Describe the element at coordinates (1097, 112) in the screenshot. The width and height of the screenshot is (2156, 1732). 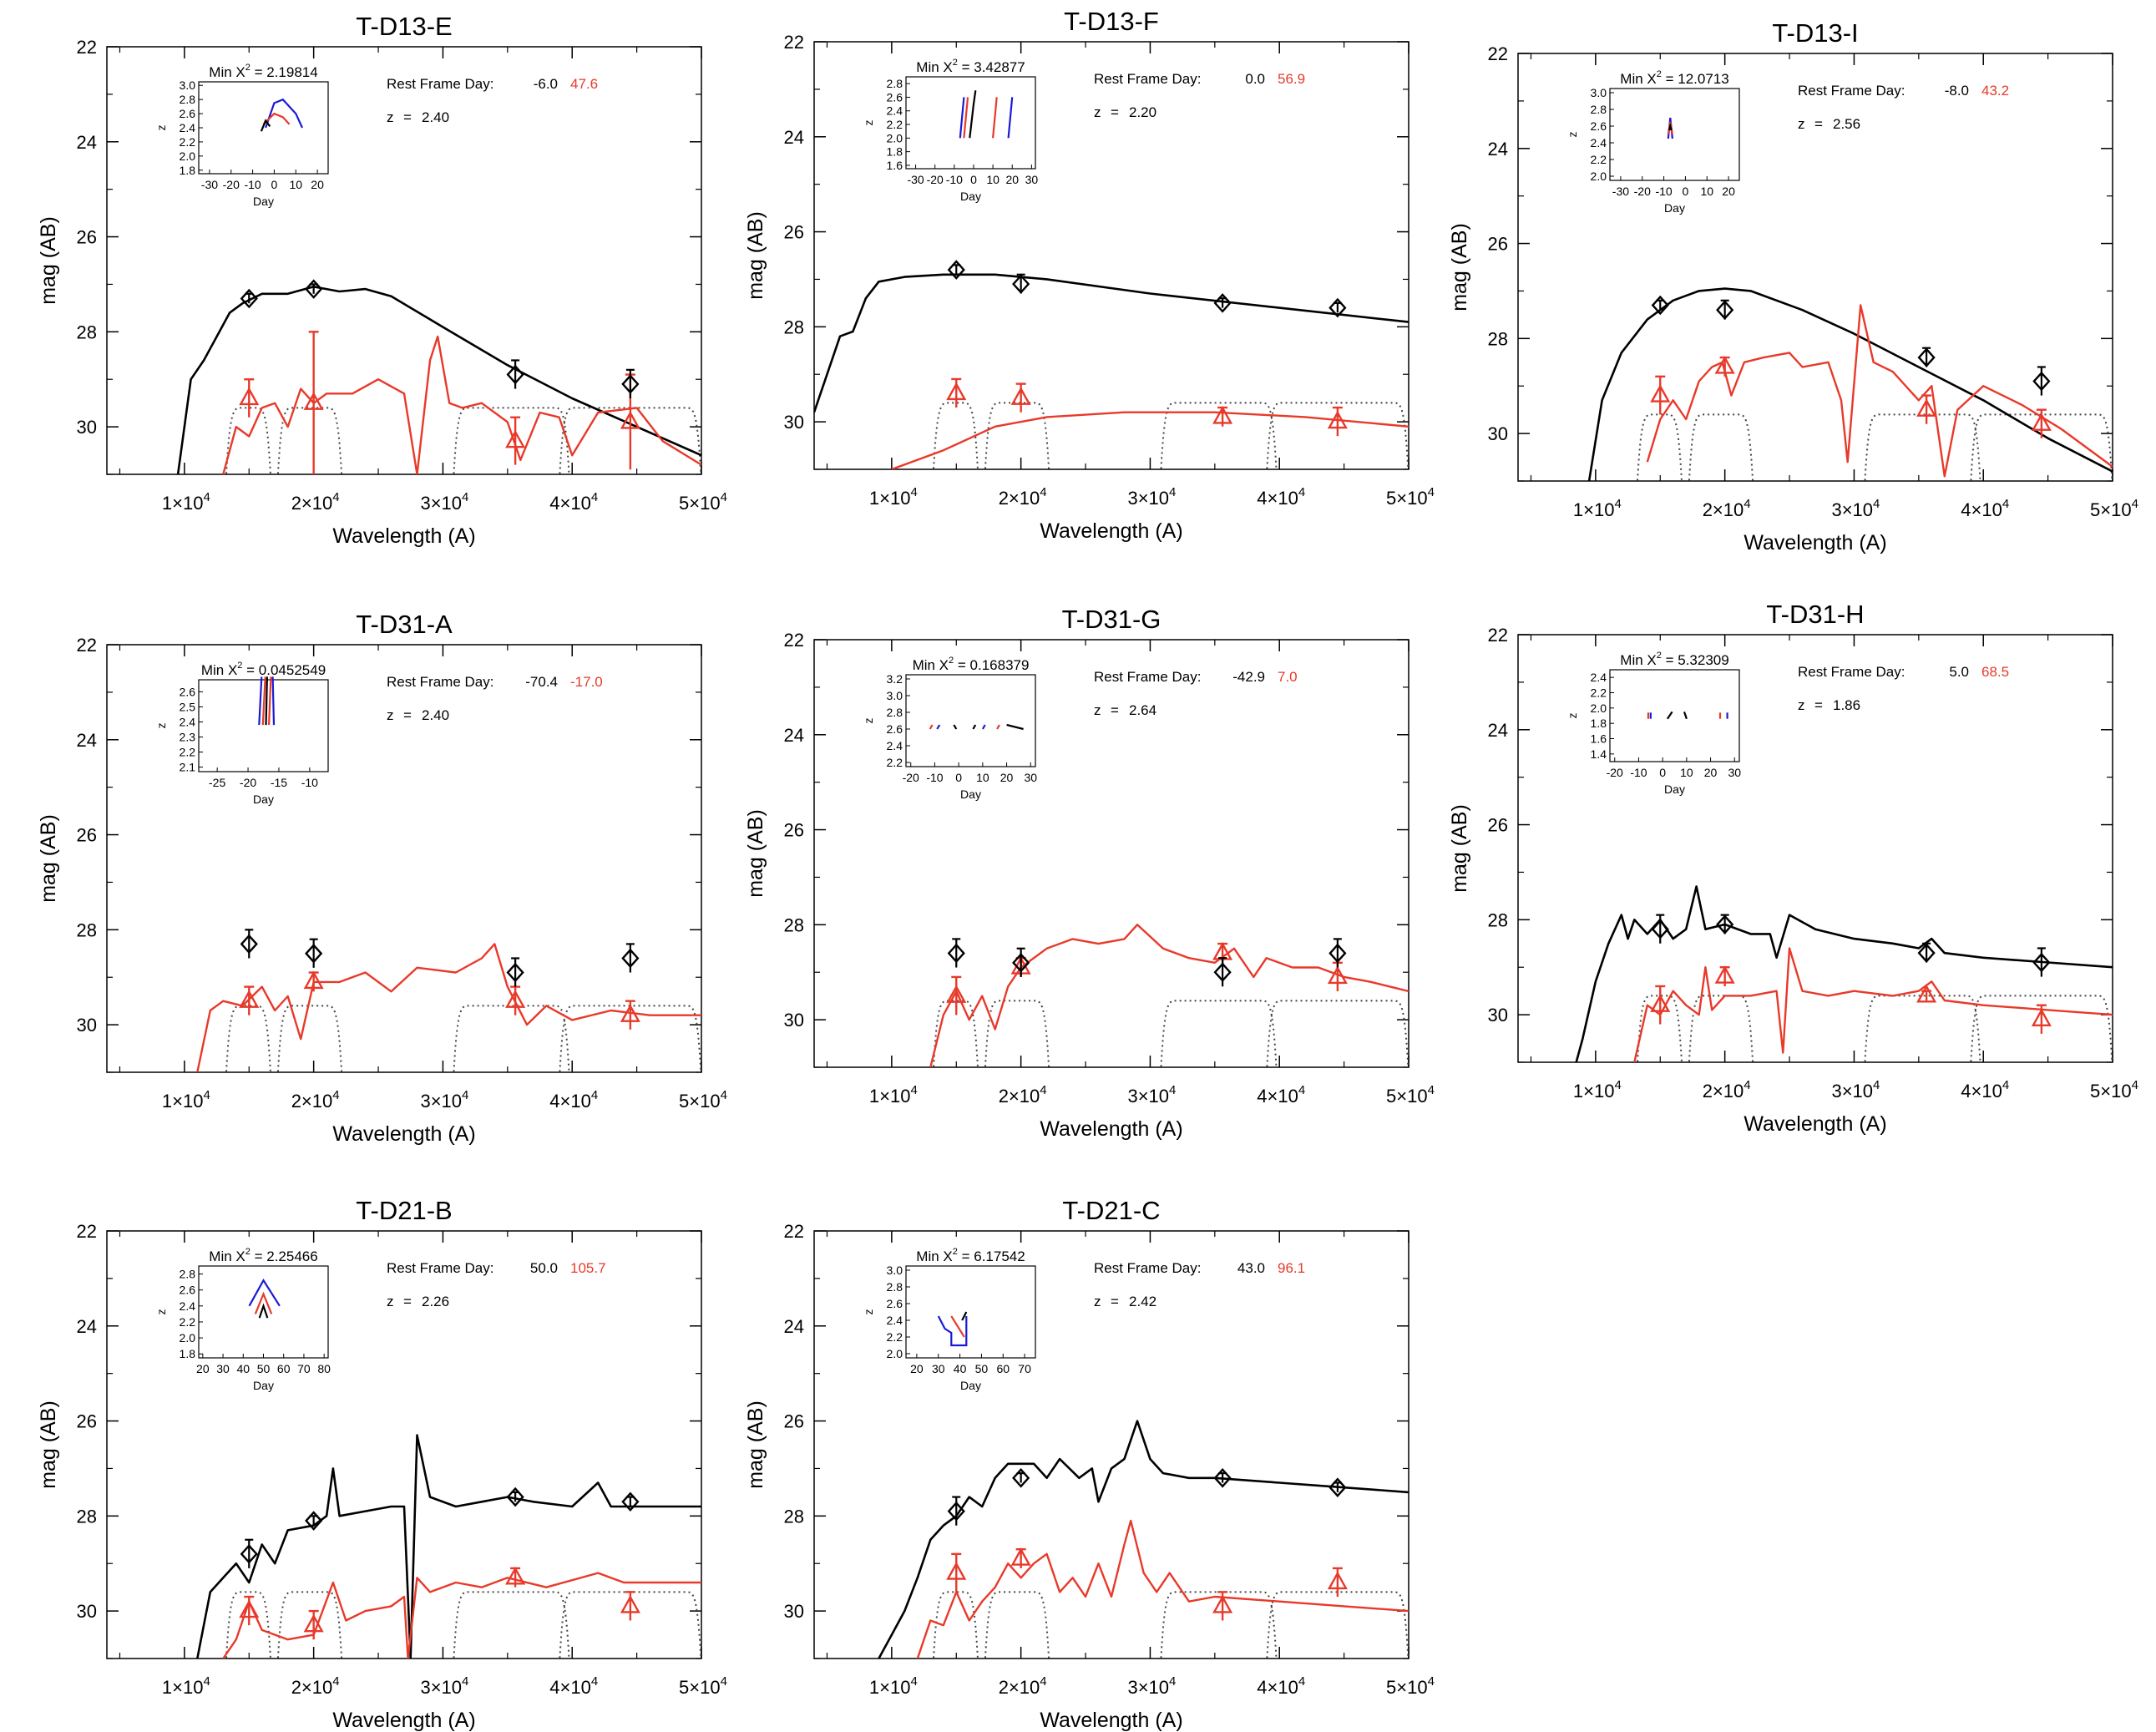
I see `z-label: z` at that location.